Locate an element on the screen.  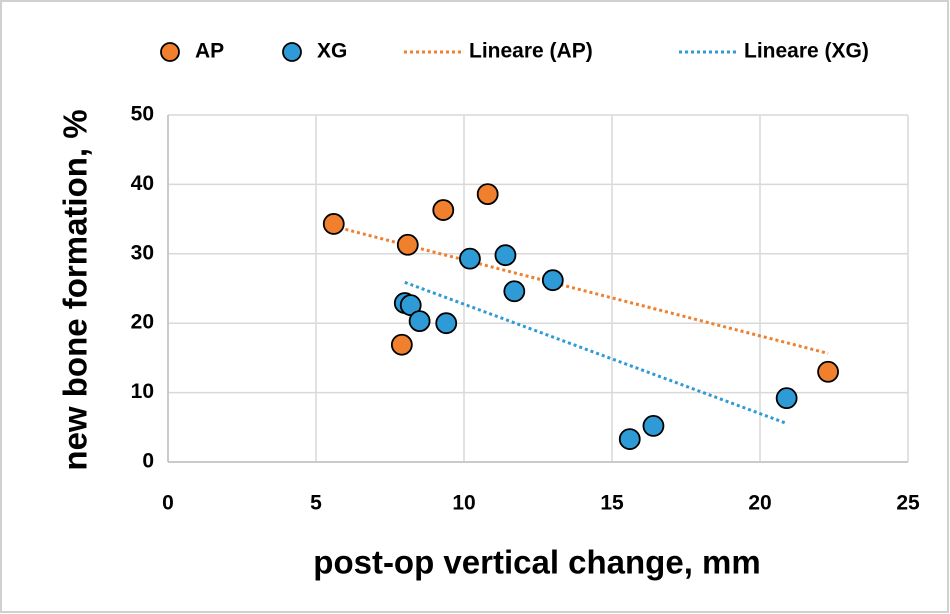
x-tick-label: 0 is located at coordinates (168, 503).